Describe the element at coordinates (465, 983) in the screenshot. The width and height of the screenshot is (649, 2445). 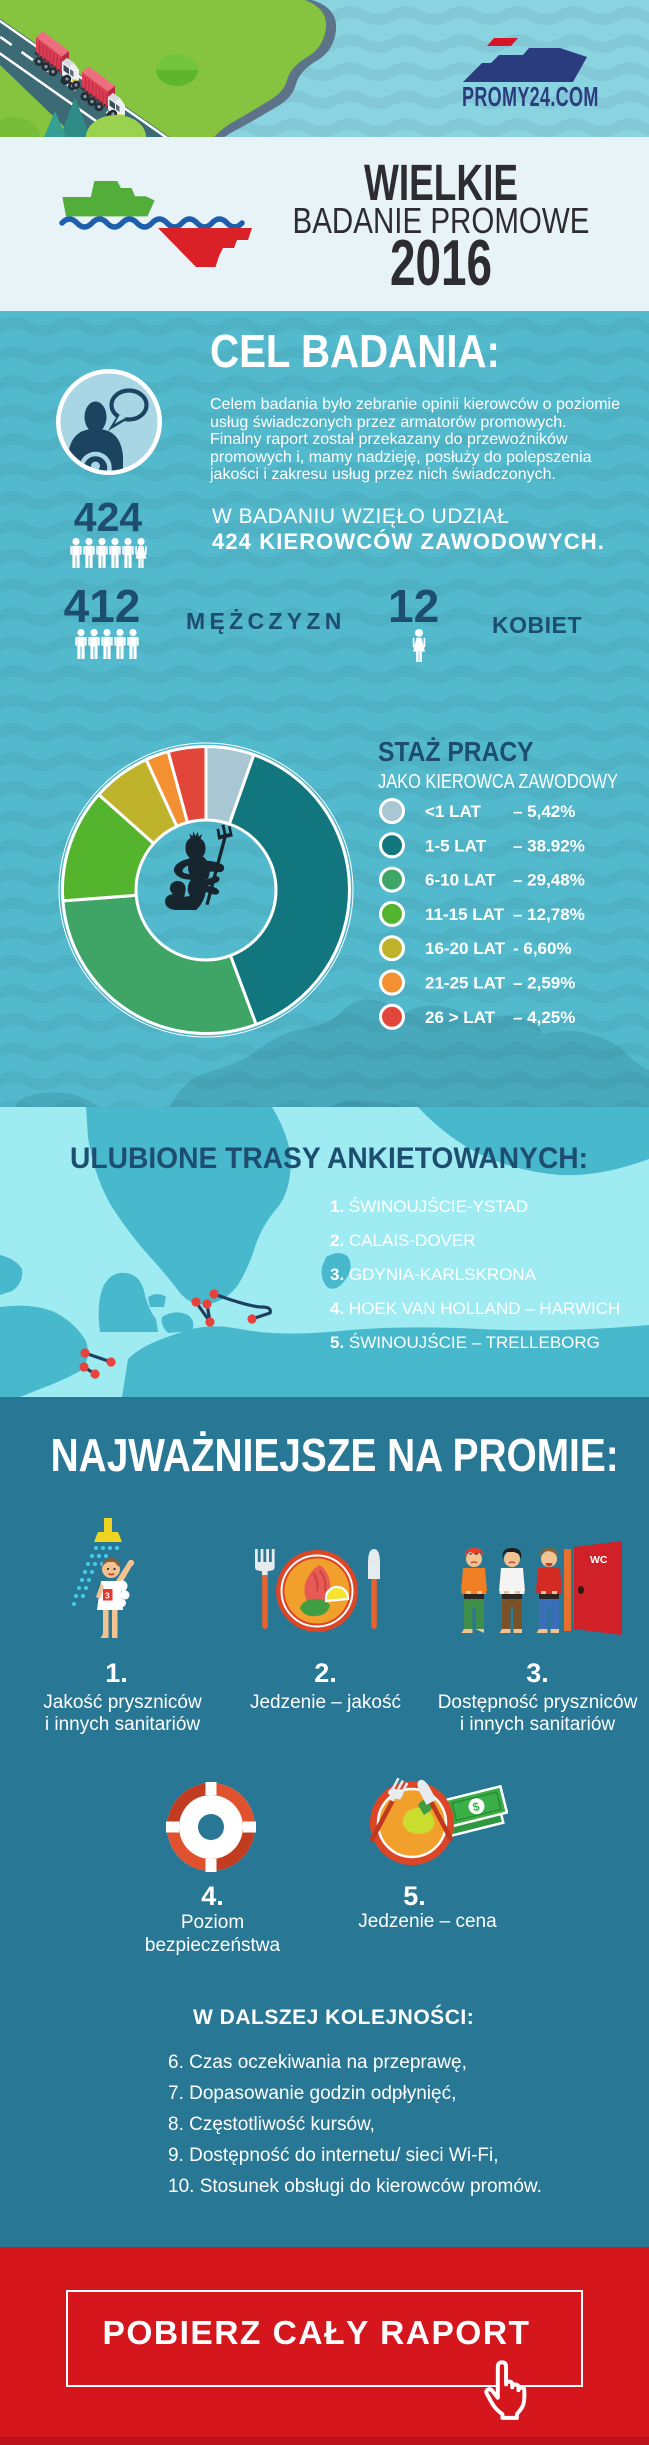
I see `svg-text: 21-25 LAT` at that location.